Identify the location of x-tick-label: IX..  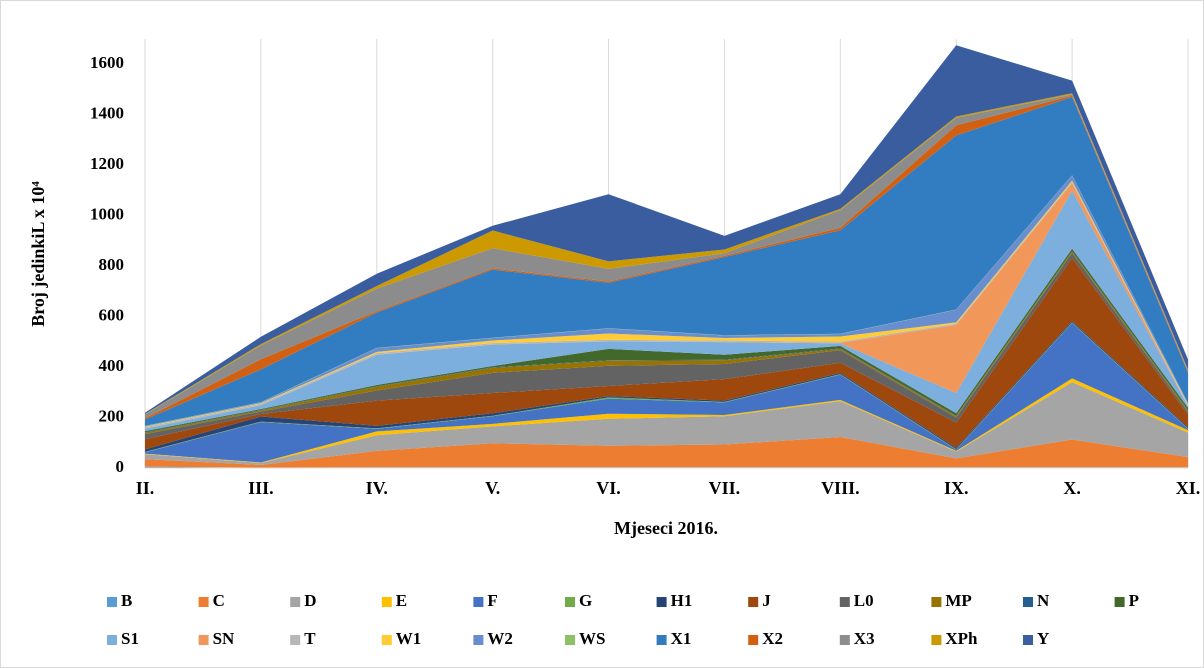
(956, 488).